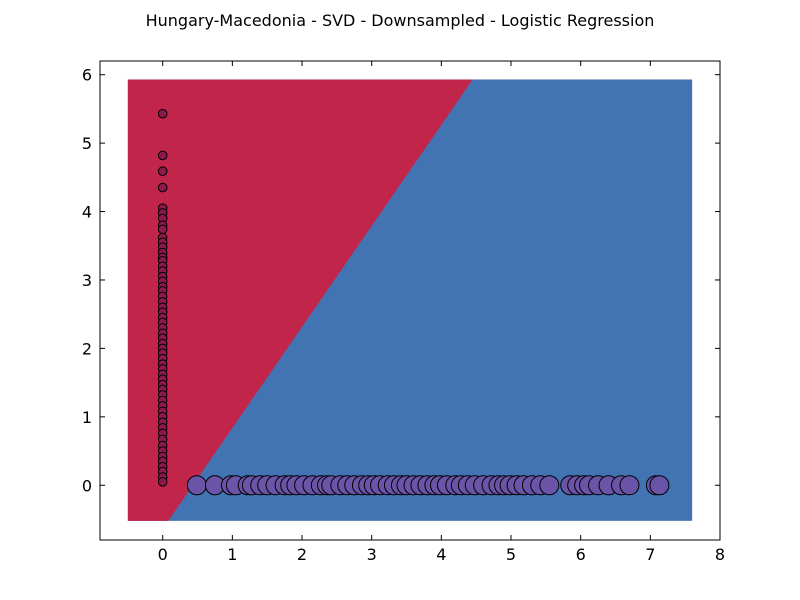  Describe the element at coordinates (87, 417) in the screenshot. I see `y-tick-label: 1` at that location.